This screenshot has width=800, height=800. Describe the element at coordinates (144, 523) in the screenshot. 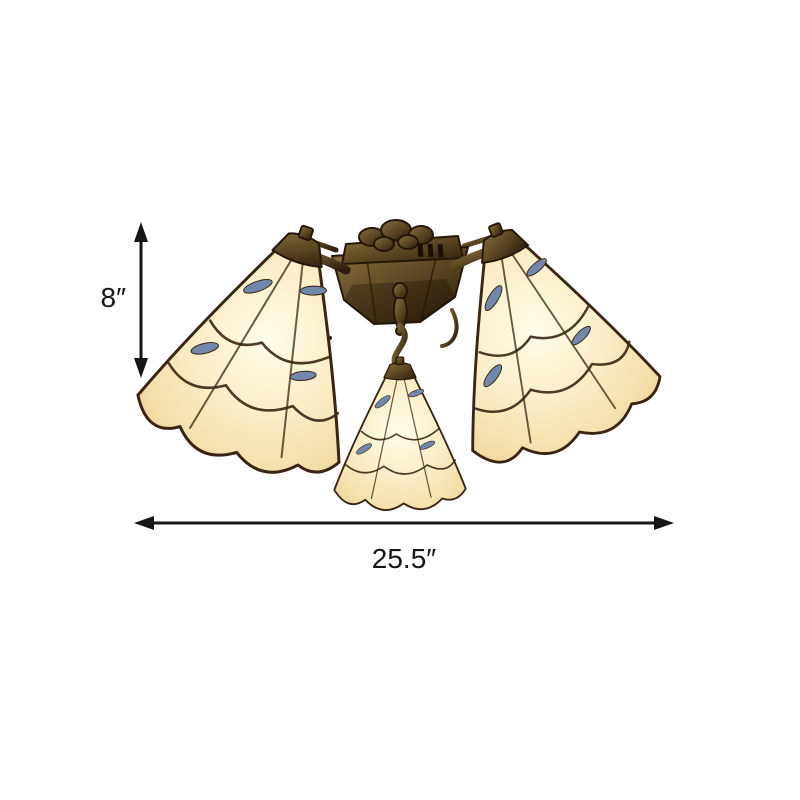

I see `left-arrowhead-icon` at that location.